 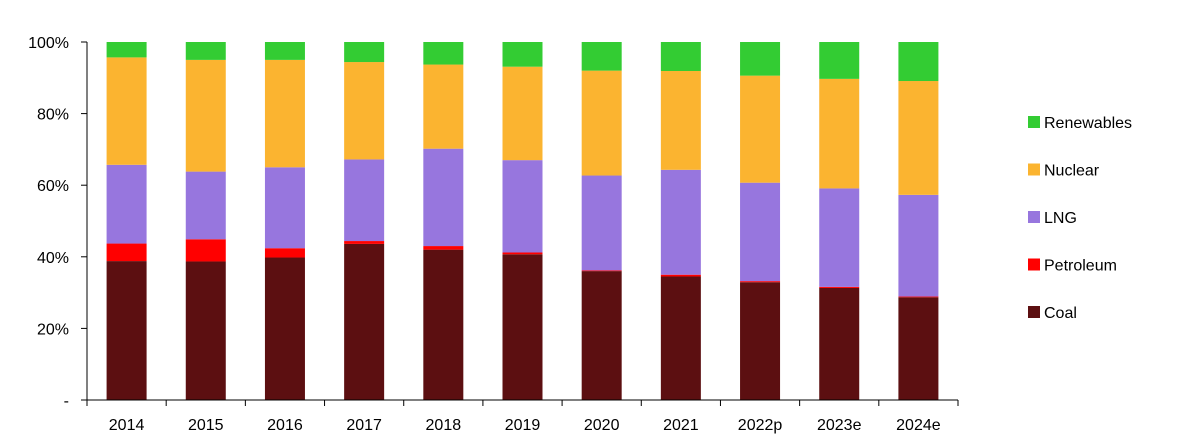 What do you see at coordinates (1034, 312) in the screenshot?
I see `legend-swatch-coal` at bounding box center [1034, 312].